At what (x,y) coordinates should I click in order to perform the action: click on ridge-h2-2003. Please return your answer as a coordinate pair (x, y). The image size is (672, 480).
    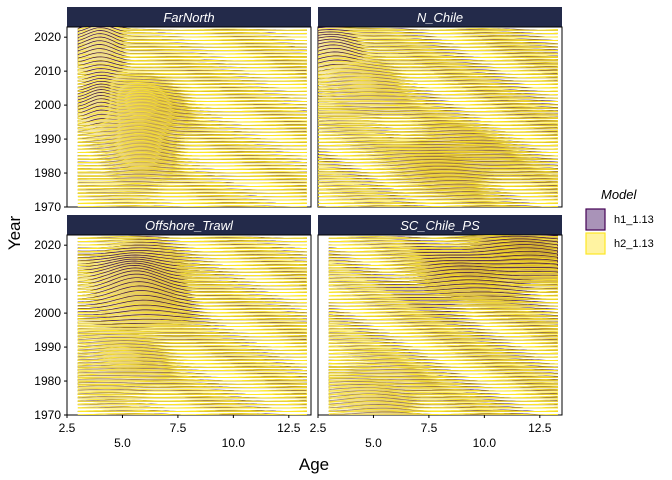
    Looking at the image, I should click on (443, 301).